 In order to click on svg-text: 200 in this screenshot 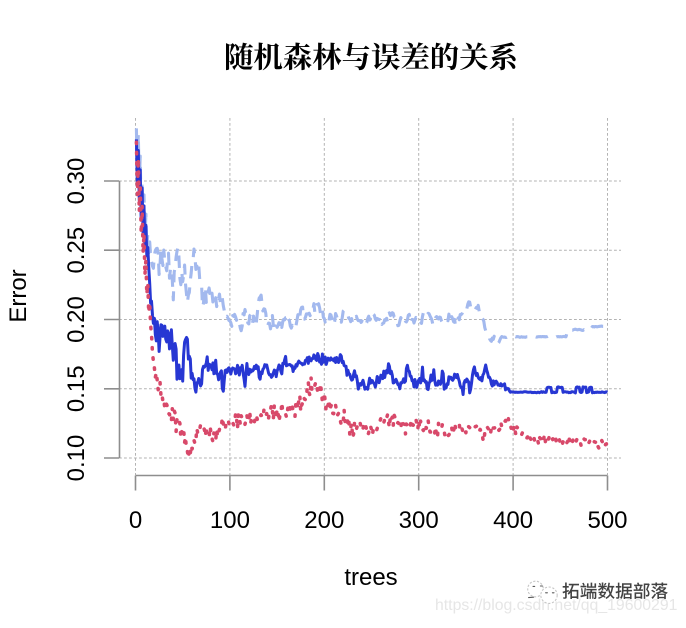, I will do `click(324, 520)`.